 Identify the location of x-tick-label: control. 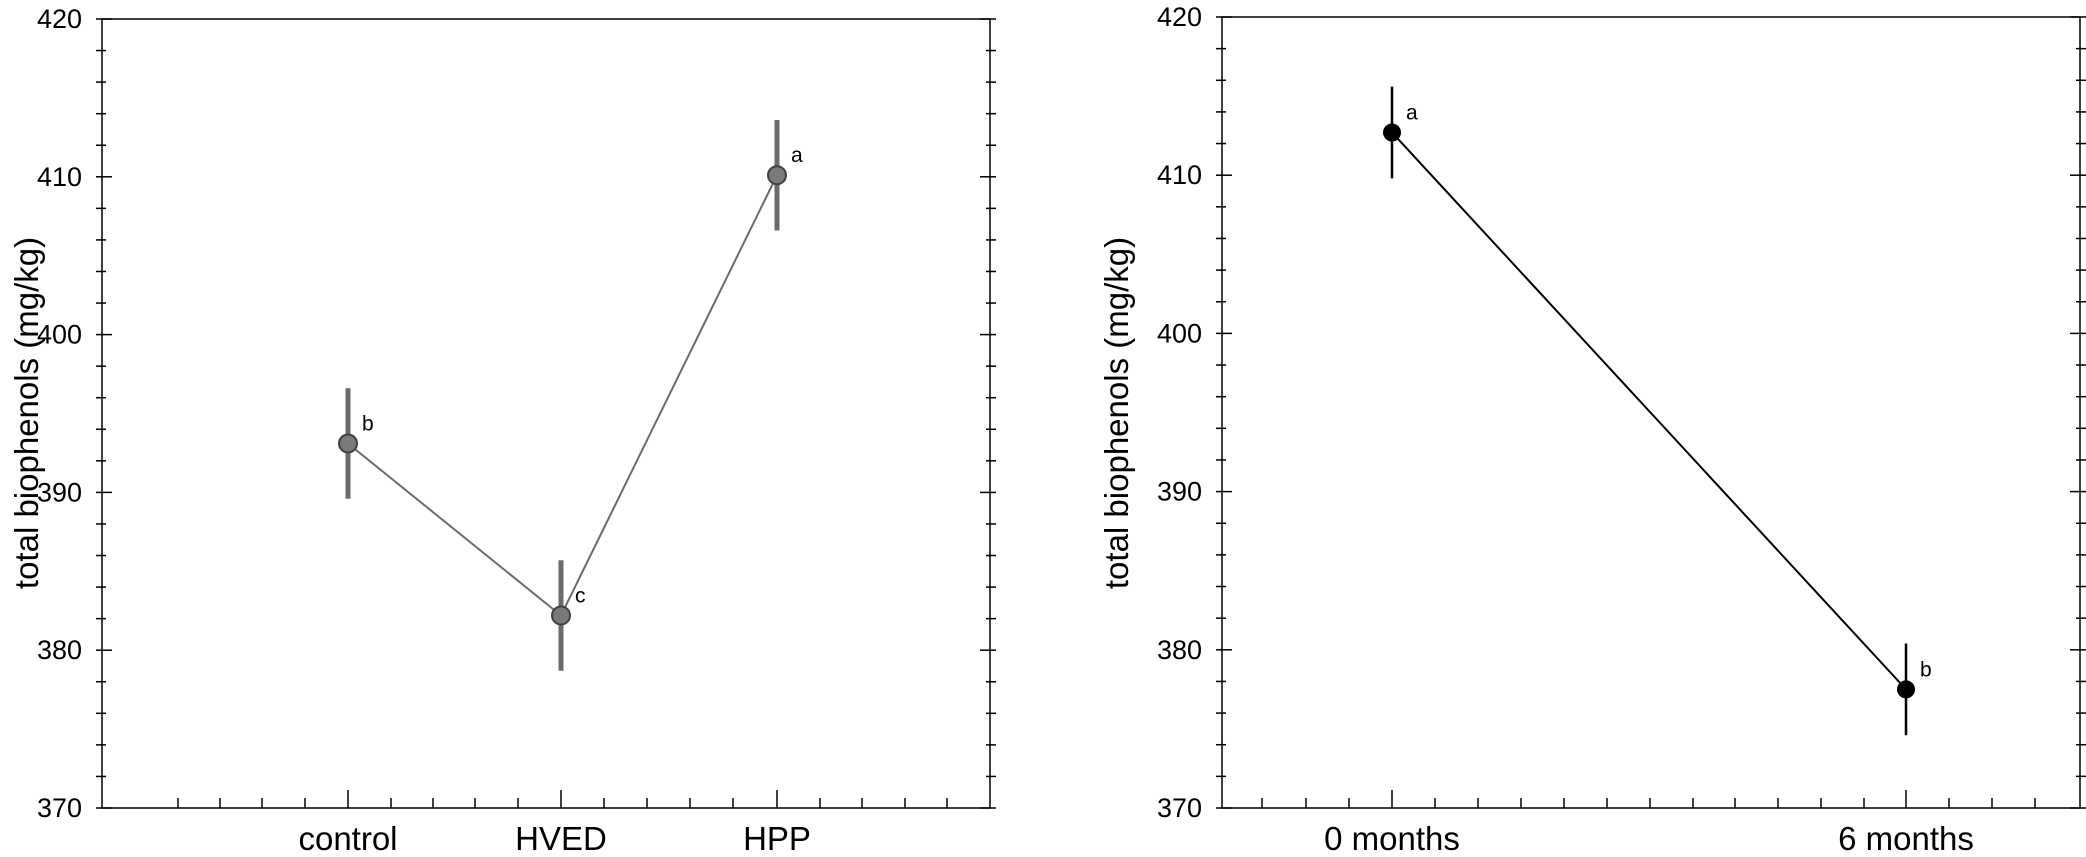
(347, 838).